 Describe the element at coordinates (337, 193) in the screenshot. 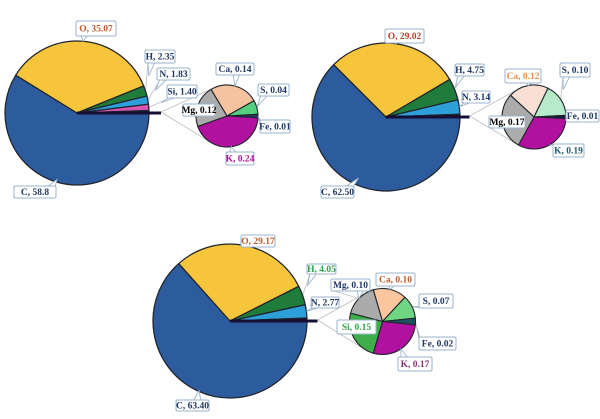

I see `svg-text: C, 62.50` at that location.